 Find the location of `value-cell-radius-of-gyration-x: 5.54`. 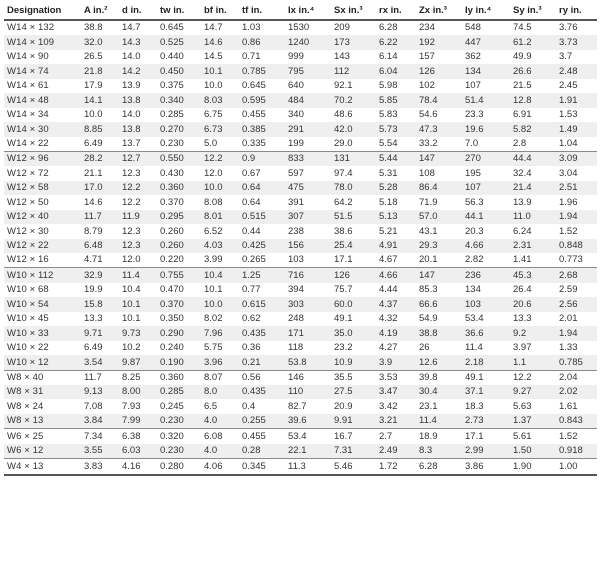

value-cell-radius-of-gyration-x: 5.54 is located at coordinates (388, 143).